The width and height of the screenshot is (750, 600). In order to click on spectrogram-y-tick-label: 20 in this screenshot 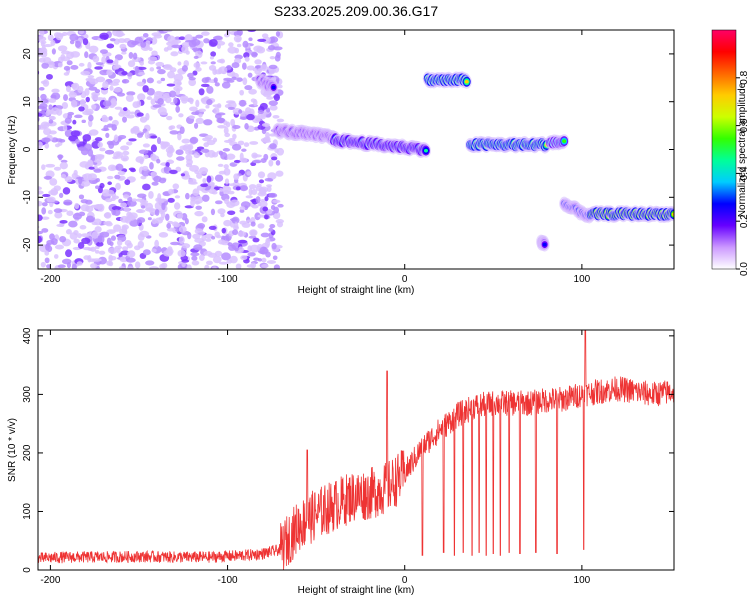, I will do `click(27, 54)`.